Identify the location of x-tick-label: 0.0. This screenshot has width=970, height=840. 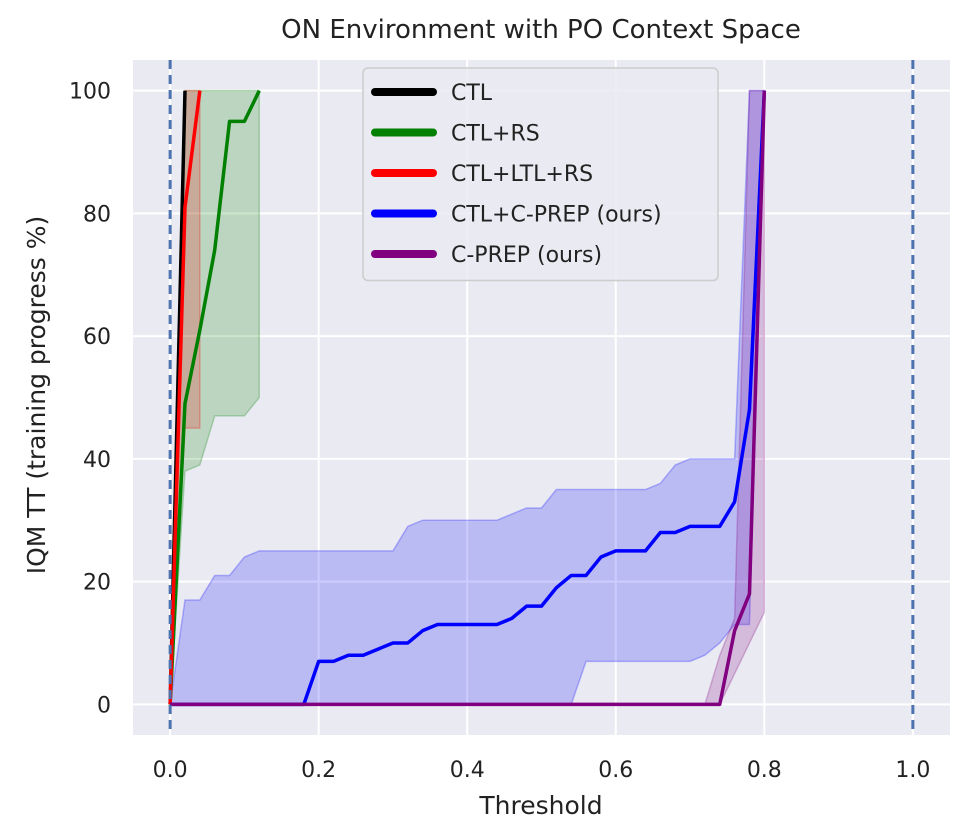
(170, 770).